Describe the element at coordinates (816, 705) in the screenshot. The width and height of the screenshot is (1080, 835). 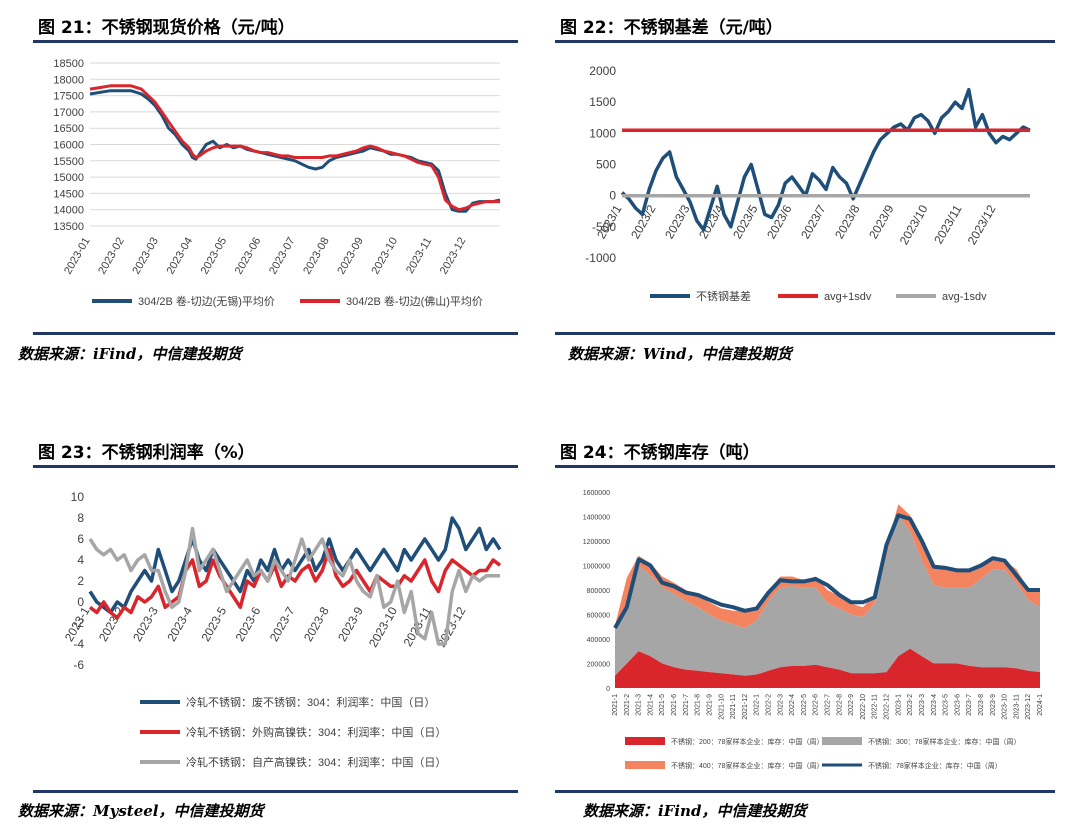
I see `x-tick-label: 2022-6` at that location.